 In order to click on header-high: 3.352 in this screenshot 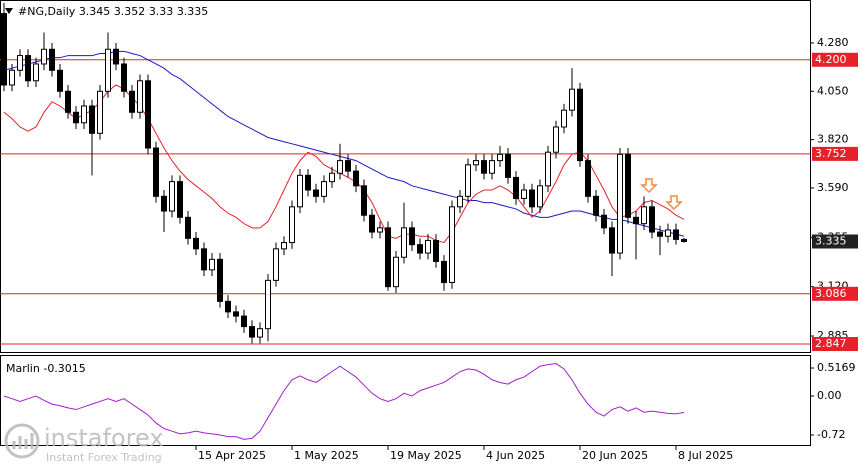, I will do `click(130, 11)`.